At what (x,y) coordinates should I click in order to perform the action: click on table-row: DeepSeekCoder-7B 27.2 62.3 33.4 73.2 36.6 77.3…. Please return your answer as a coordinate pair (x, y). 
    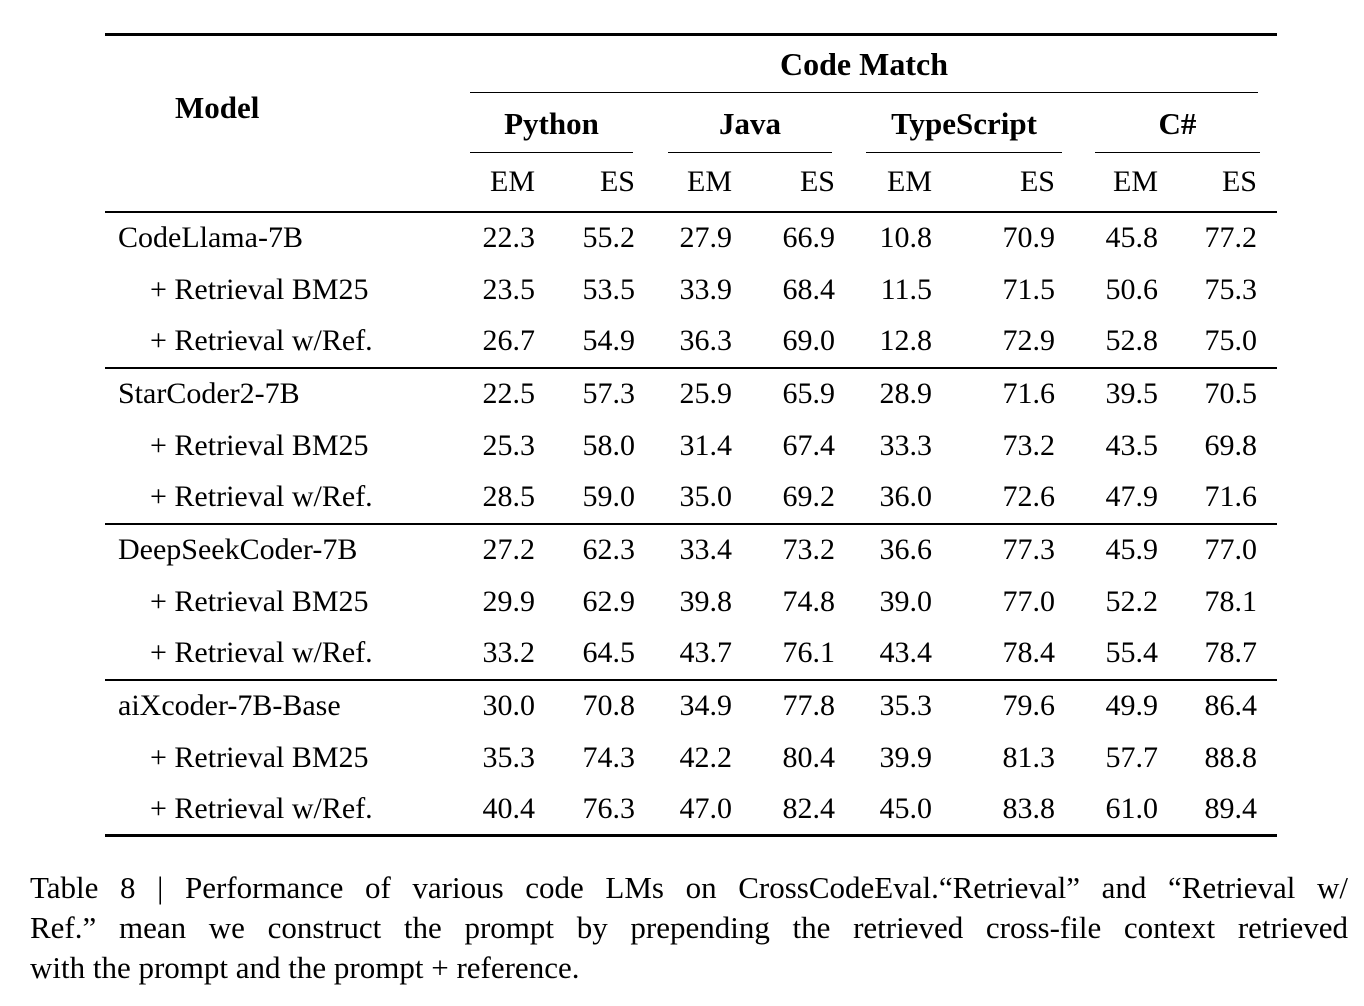
    Looking at the image, I should click on (691, 550).